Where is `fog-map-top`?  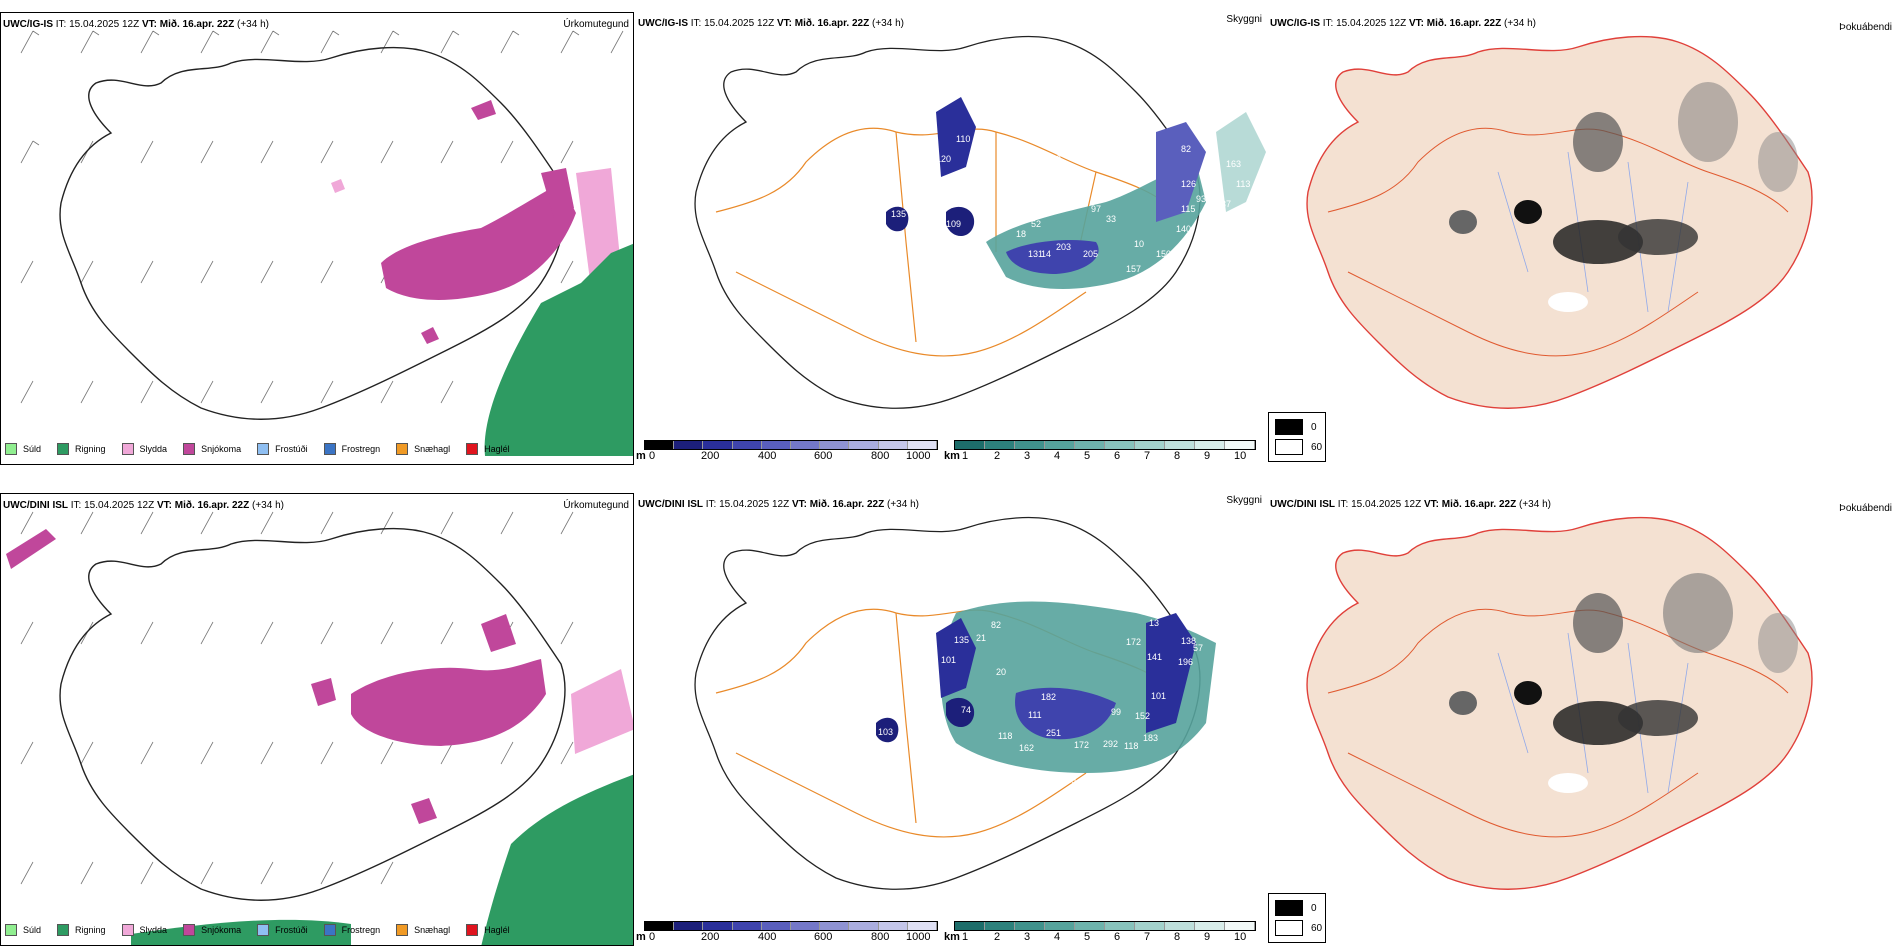 fog-map-top is located at coordinates (1559, 222).